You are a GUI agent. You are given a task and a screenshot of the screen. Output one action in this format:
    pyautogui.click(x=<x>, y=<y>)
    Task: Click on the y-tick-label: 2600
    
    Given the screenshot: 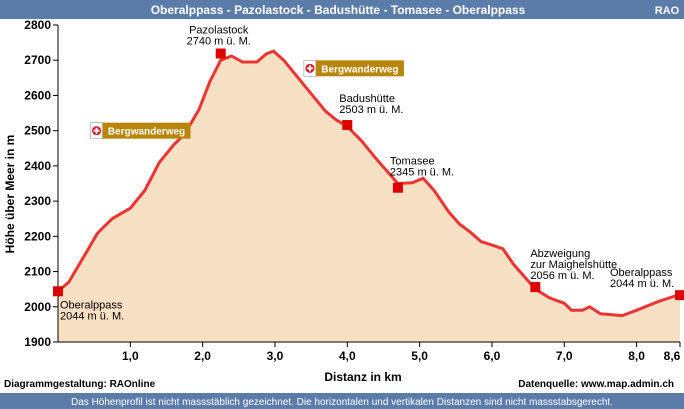 What is the action you would take?
    pyautogui.click(x=37, y=95)
    